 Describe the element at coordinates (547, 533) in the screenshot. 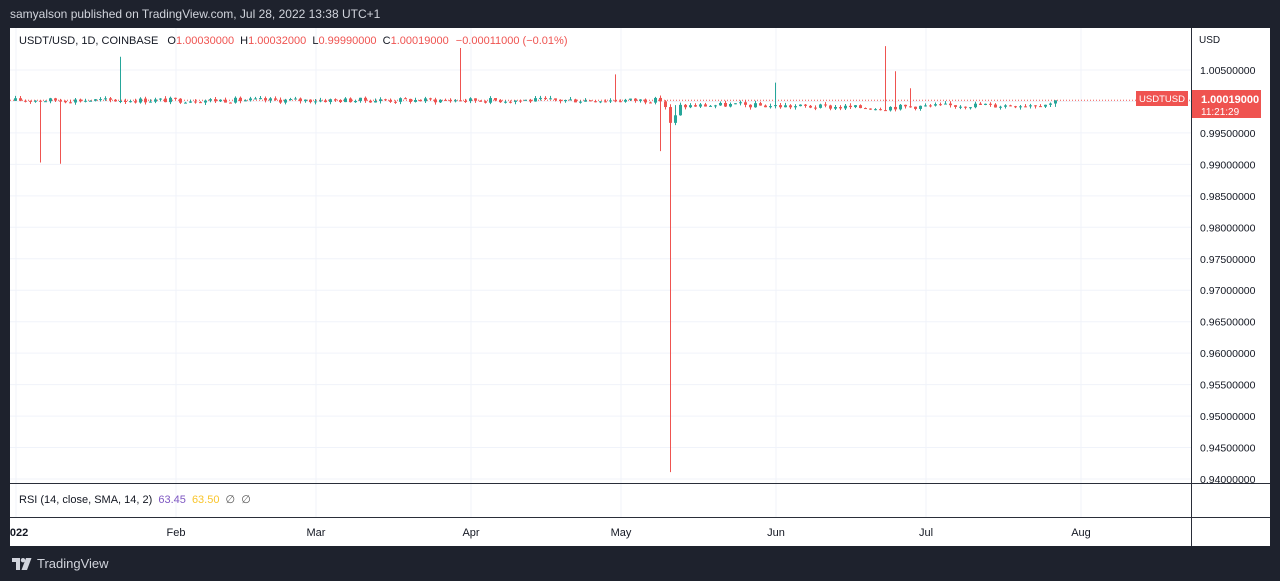

I see `time-axis: 2022 Feb Mar Apr May Jun Jul Aug` at that location.